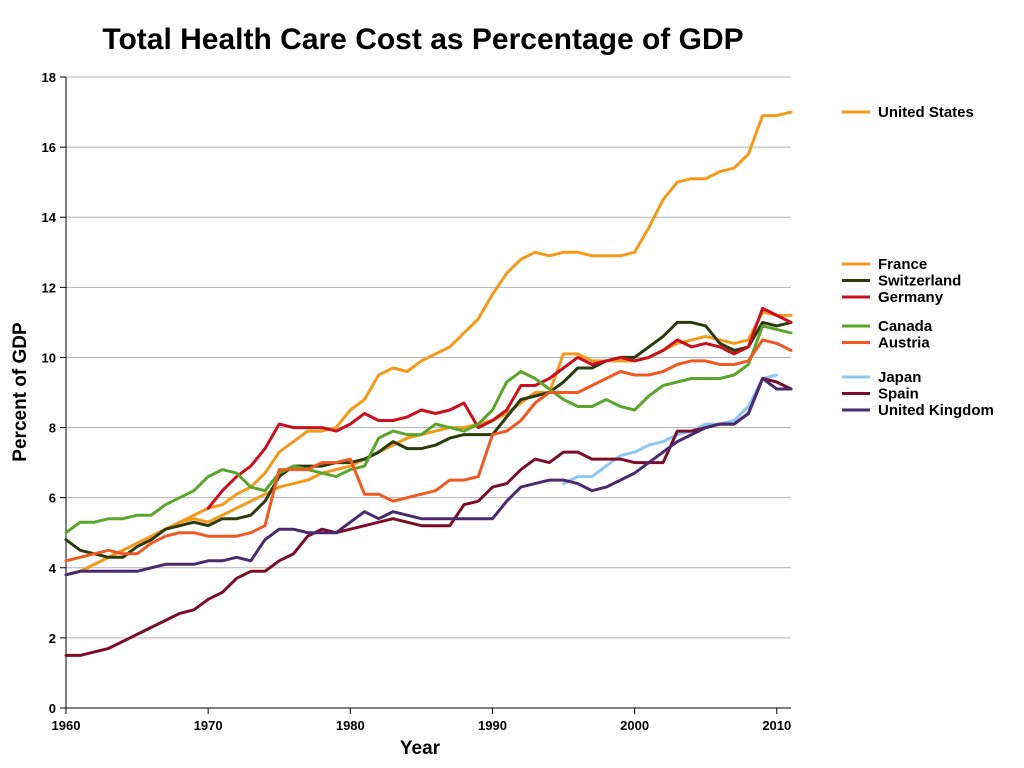 Image resolution: width=1024 pixels, height=768 pixels. Describe the element at coordinates (919, 281) in the screenshot. I see `legend-label: Switzerland` at that location.